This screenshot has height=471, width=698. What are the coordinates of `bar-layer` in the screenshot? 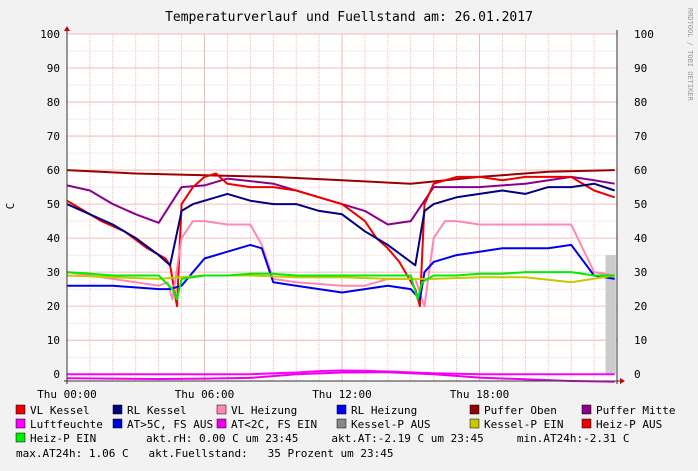 It's located at (610, 315).